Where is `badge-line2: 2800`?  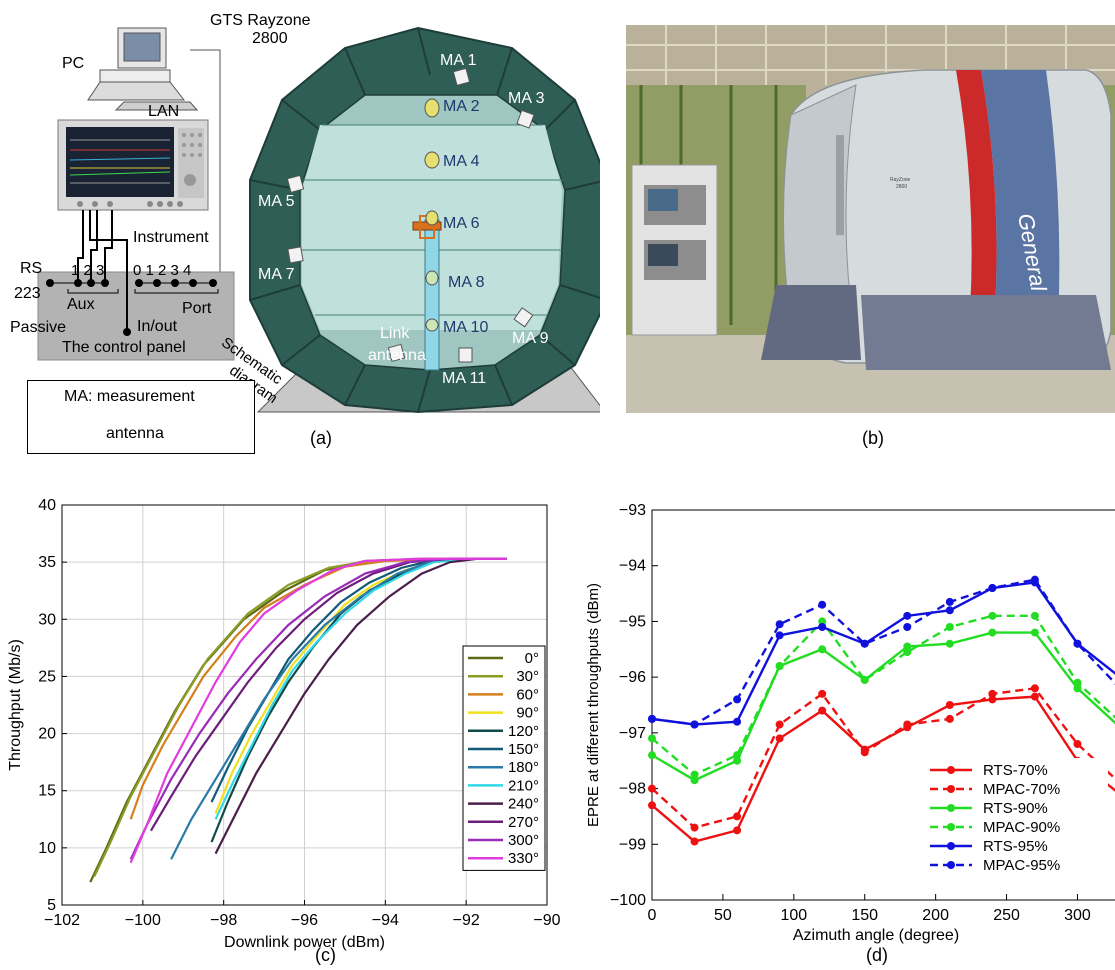
badge-line2: 2800 is located at coordinates (901, 187).